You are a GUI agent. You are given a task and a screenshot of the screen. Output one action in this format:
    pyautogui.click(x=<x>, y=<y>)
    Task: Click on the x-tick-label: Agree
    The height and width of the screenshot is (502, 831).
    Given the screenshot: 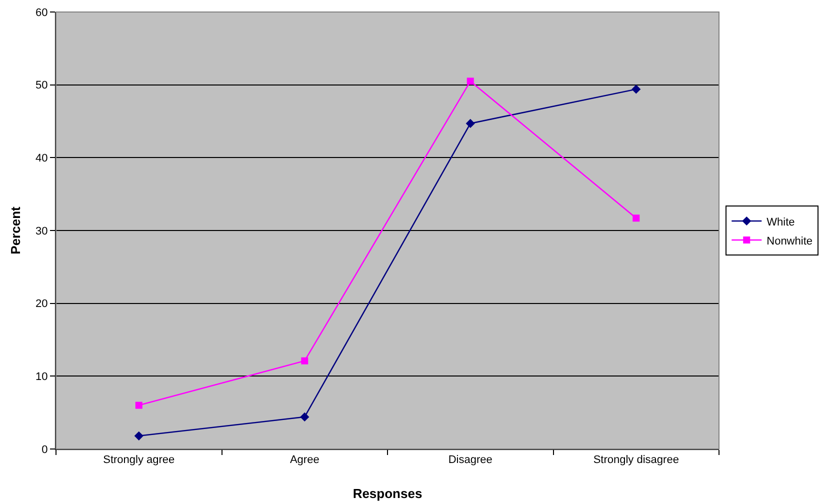 What is the action you would take?
    pyautogui.click(x=305, y=460)
    